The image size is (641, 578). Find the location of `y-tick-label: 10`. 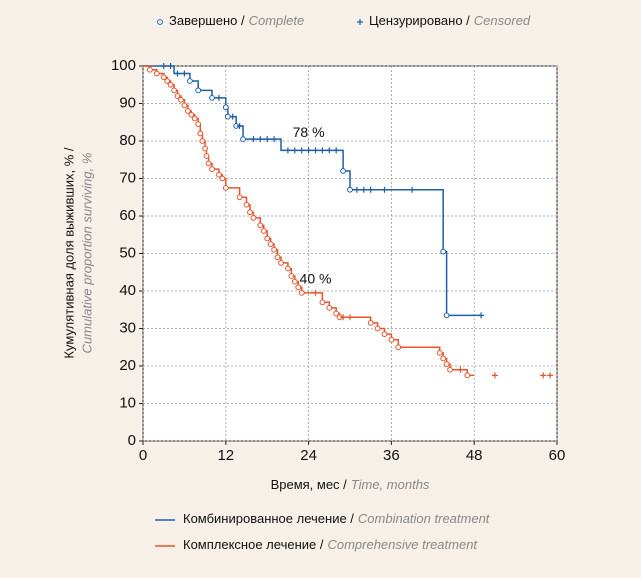

y-tick-label: 10 is located at coordinates (127, 402).